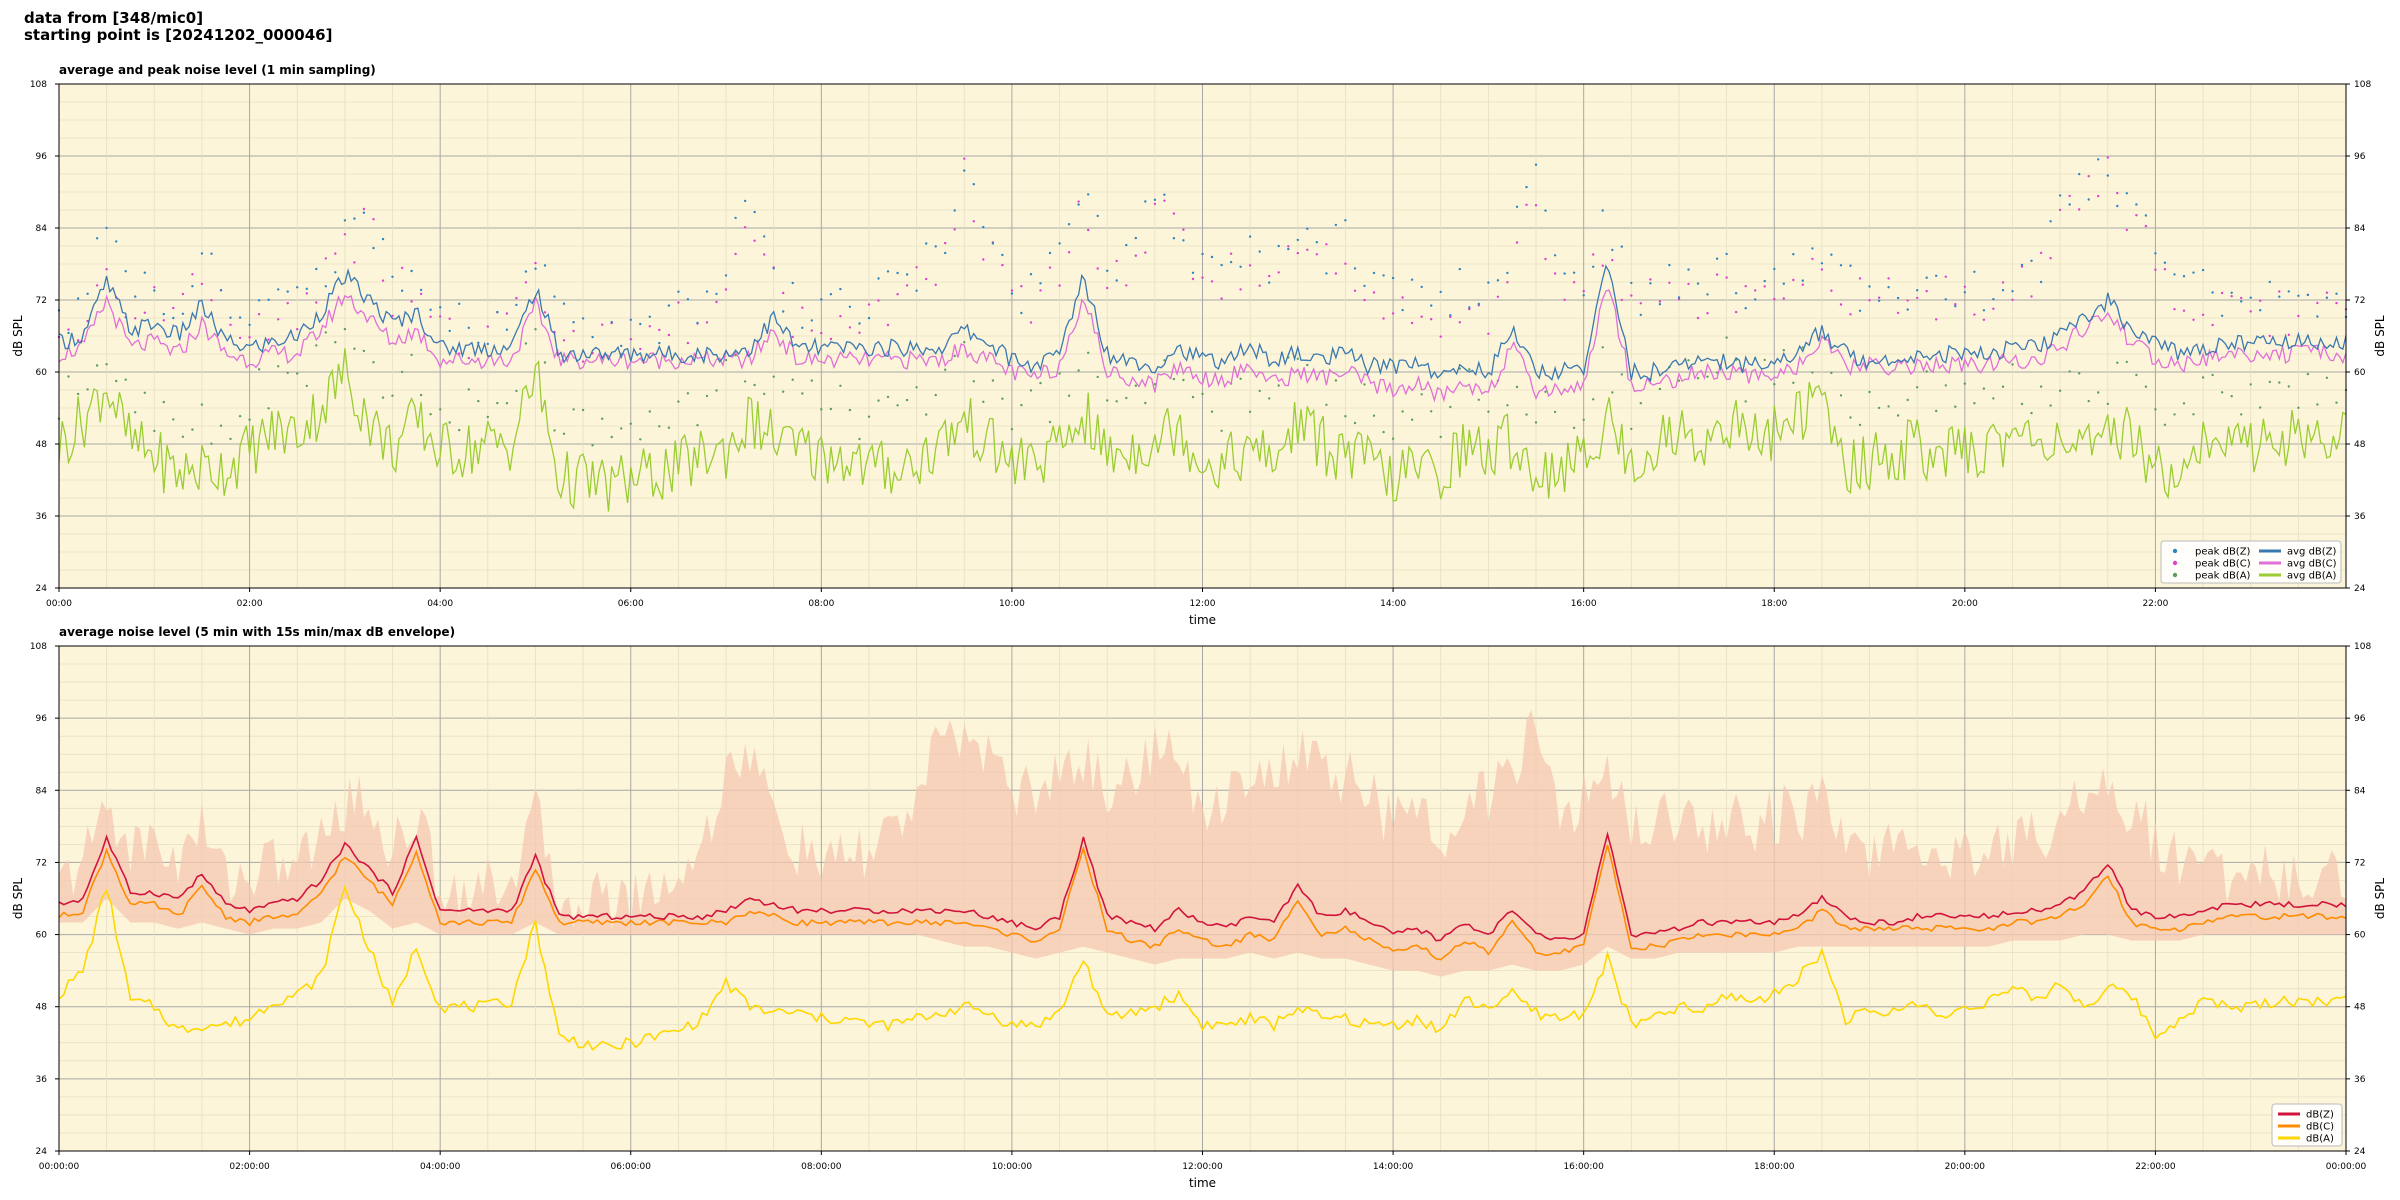 Image resolution: width=2400 pixels, height=1200 pixels. Describe the element at coordinates (2360, 229) in the screenshot. I see `y-tick-label-right: 84` at that location.